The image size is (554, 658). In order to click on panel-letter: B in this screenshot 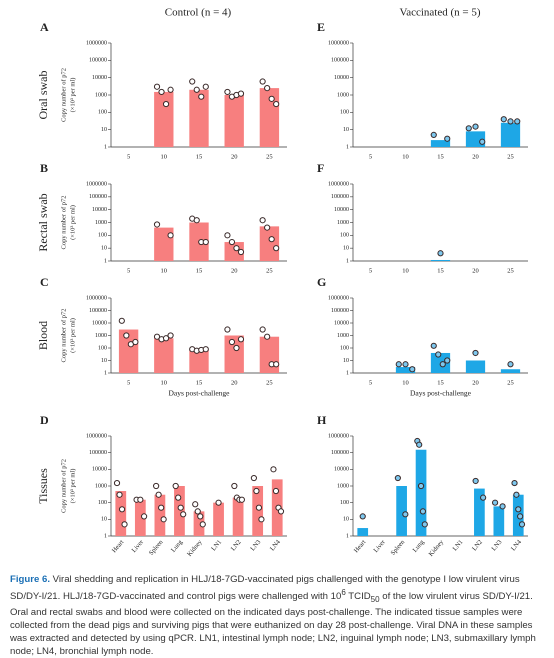, I will do `click(44, 168)`.